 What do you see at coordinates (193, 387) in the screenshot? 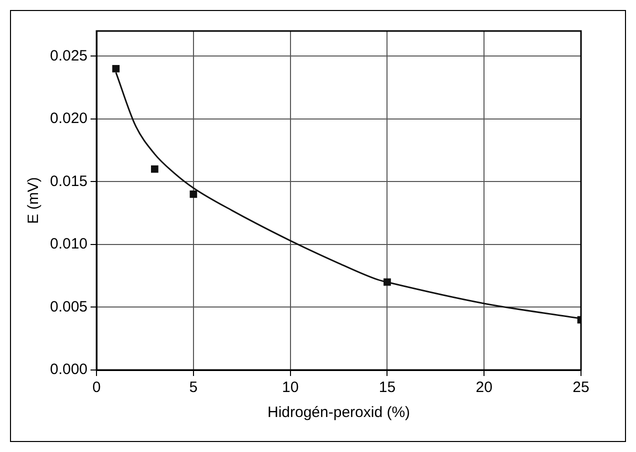
I see `x-tick-label: 5` at bounding box center [193, 387].